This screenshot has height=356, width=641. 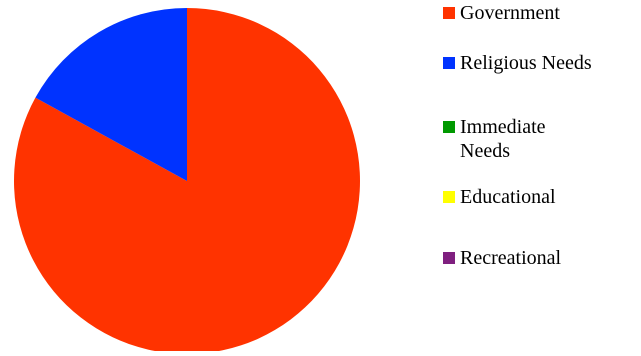 What do you see at coordinates (449, 127) in the screenshot?
I see `legend-swatch-immediate-needs` at bounding box center [449, 127].